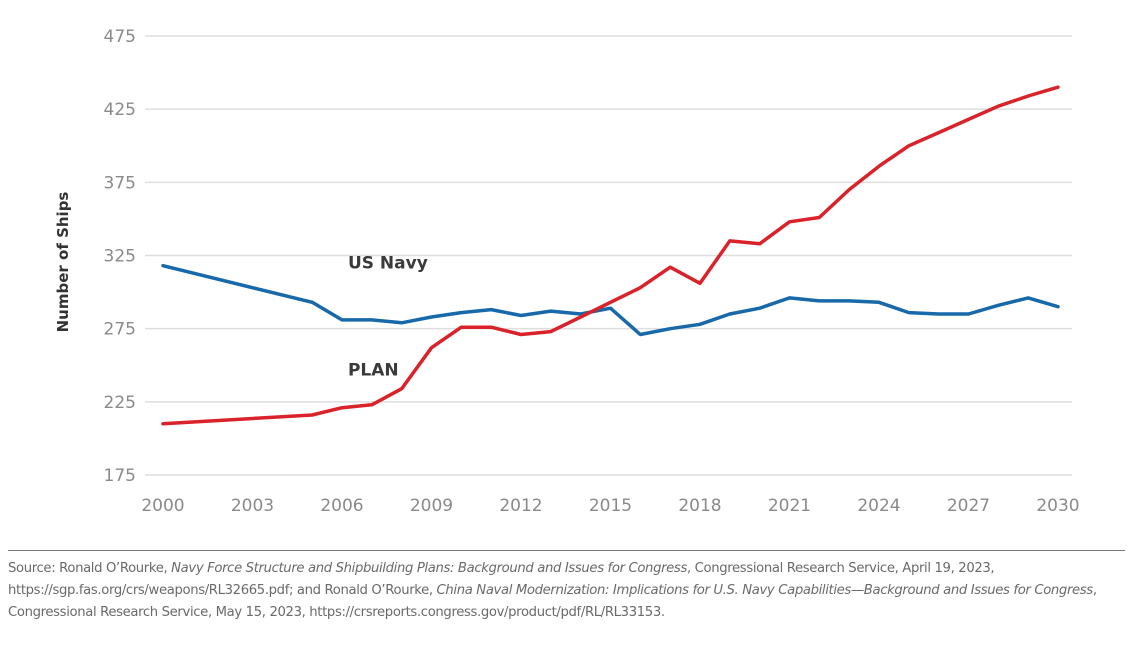 This screenshot has width=1134, height=653. What do you see at coordinates (699, 506) in the screenshot?
I see `x-tick-label: 2018` at bounding box center [699, 506].